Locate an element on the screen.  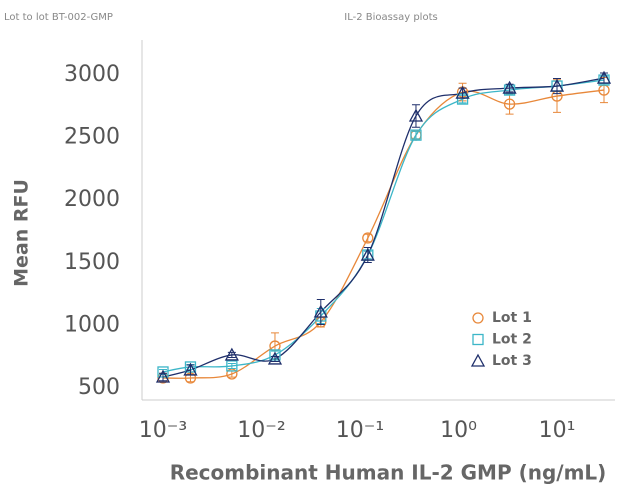
y-tick-label: 1000 is located at coordinates (92, 324).